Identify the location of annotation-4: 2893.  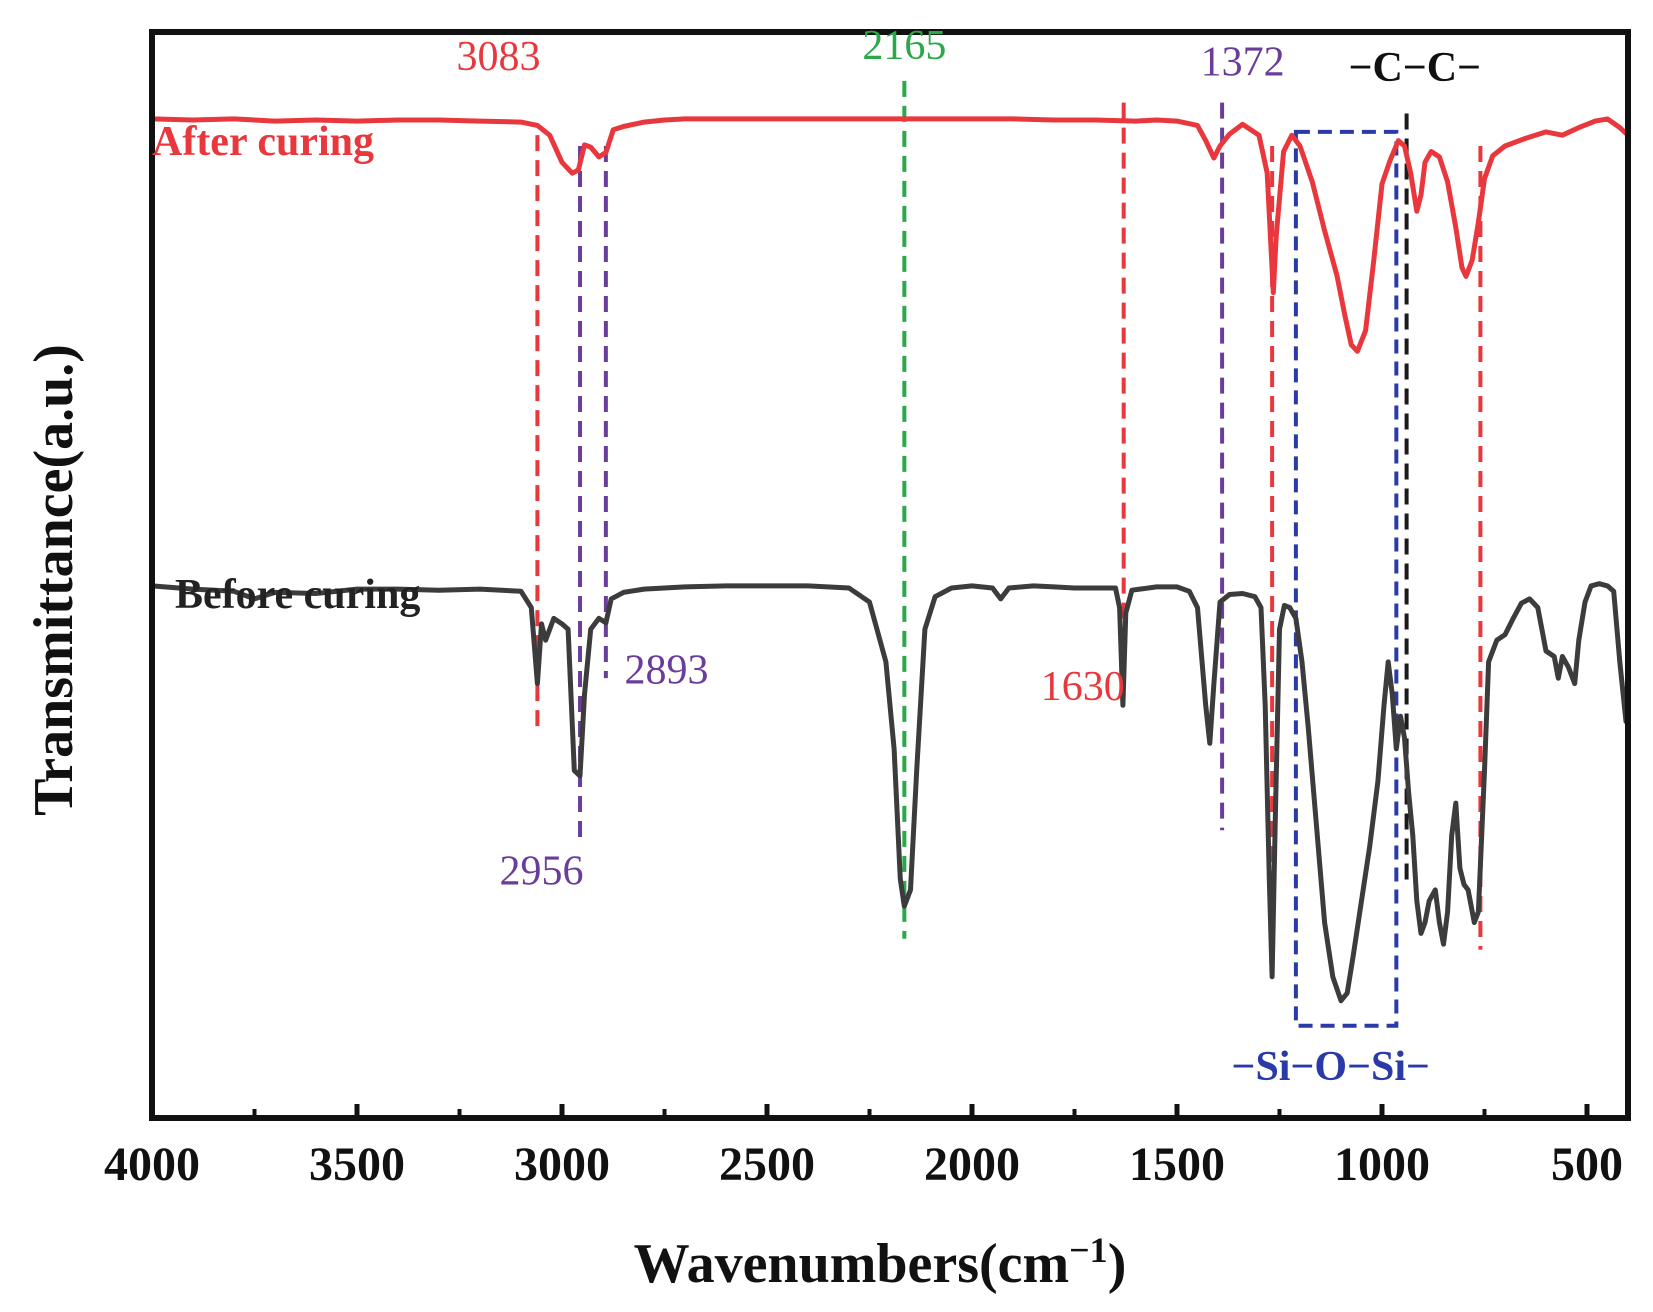
(667, 671).